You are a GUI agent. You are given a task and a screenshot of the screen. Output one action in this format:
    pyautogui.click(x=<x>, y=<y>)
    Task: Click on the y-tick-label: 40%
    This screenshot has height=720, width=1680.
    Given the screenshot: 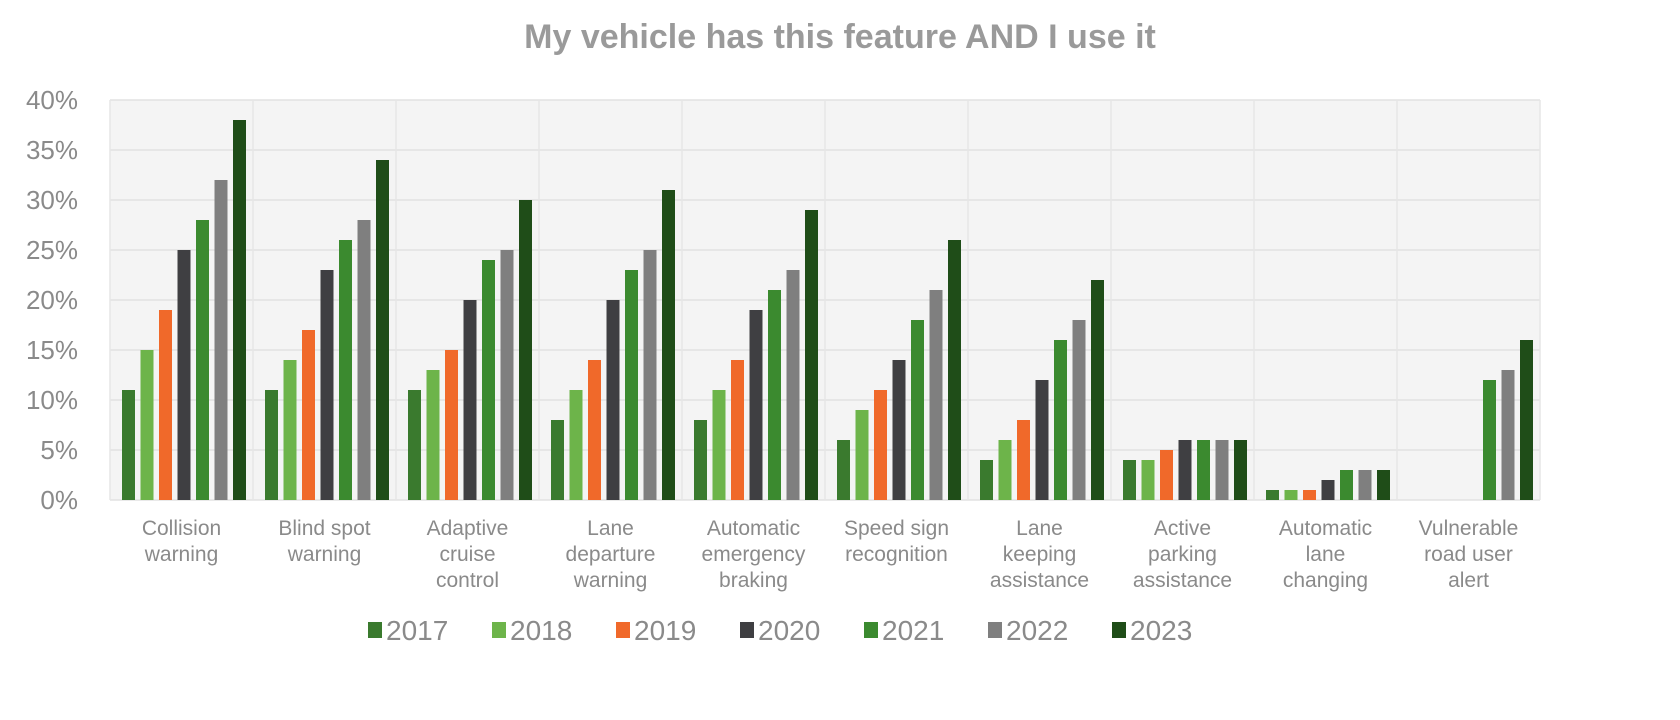 What is the action you would take?
    pyautogui.click(x=52, y=100)
    